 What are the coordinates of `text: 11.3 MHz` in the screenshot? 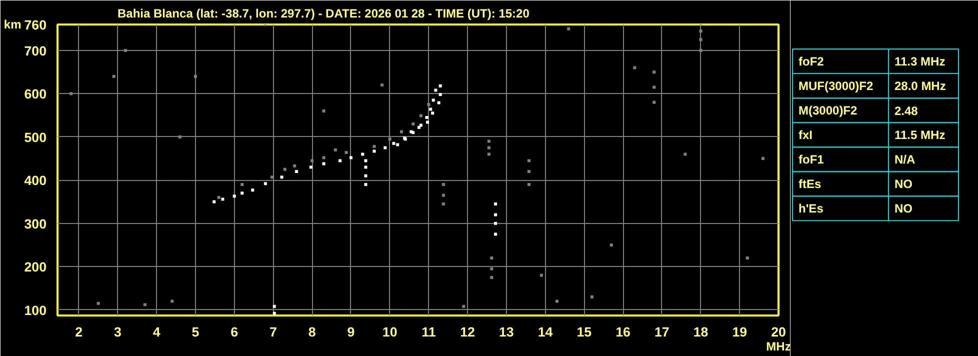 It's located at (920, 61).